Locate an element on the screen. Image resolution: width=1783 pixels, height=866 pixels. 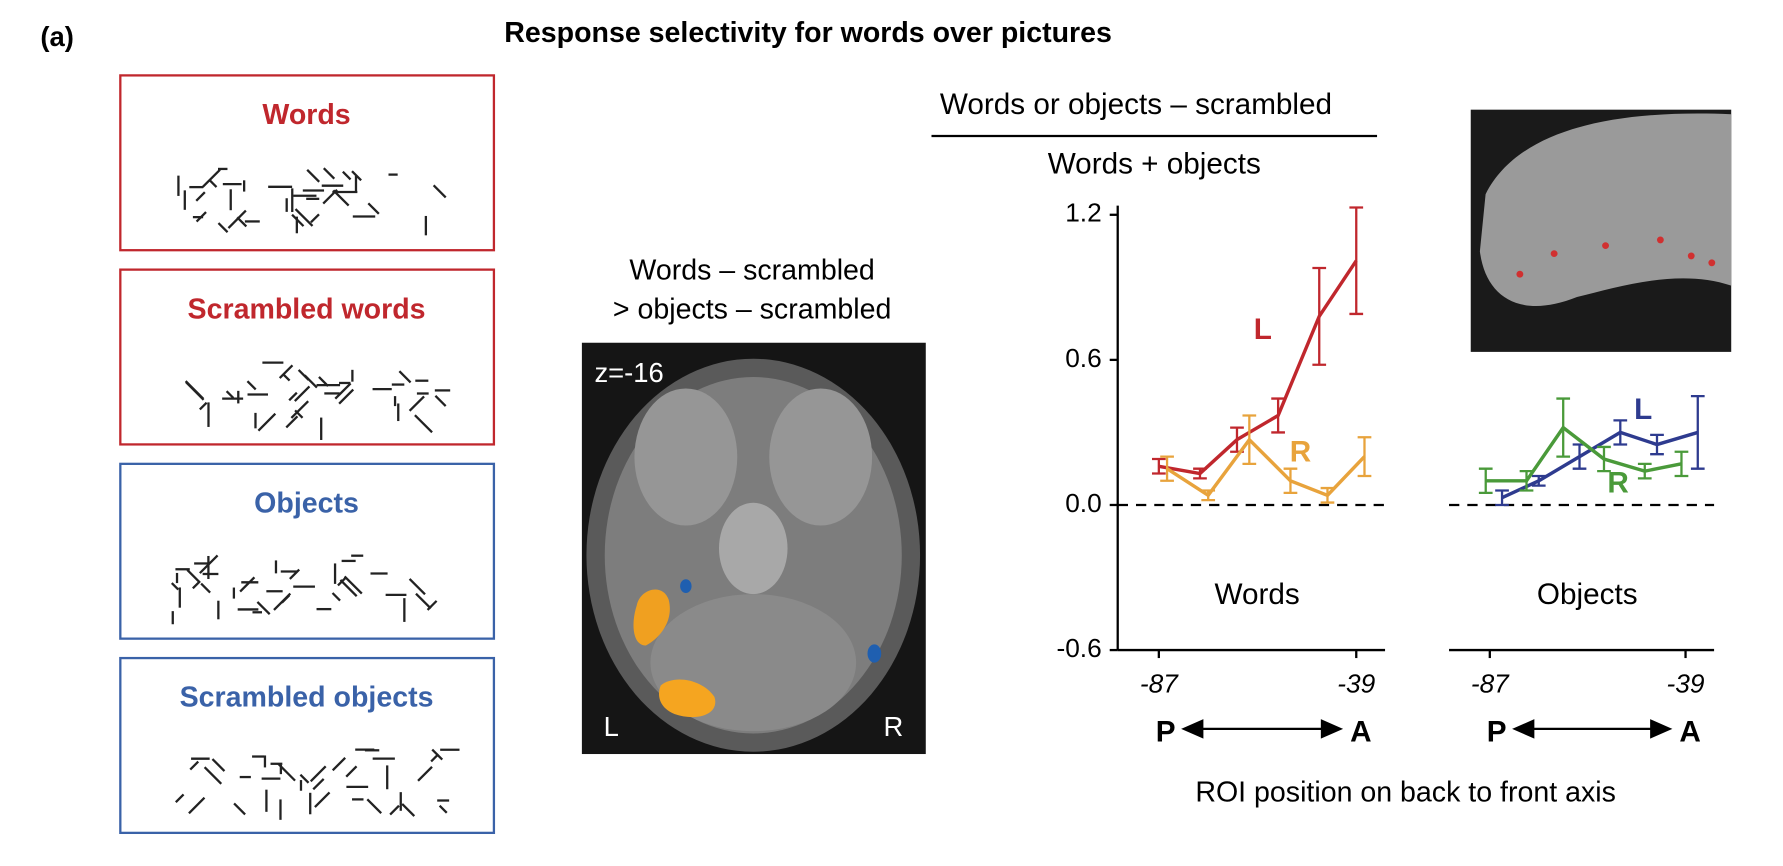
hemisphere-label: L is located at coordinates (611, 726).